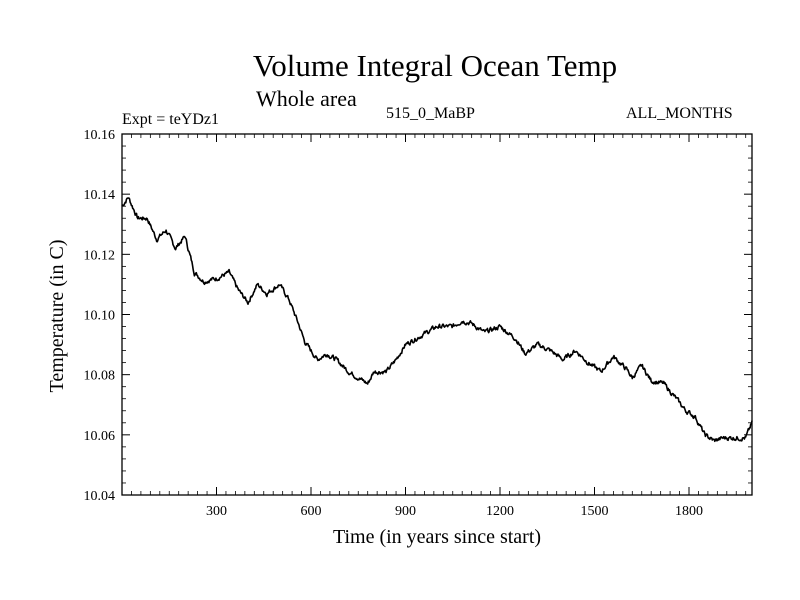 Image resolution: width=800 pixels, height=600 pixels. I want to click on chart-title: Volume Integral Ocean Temp, so click(435, 65).